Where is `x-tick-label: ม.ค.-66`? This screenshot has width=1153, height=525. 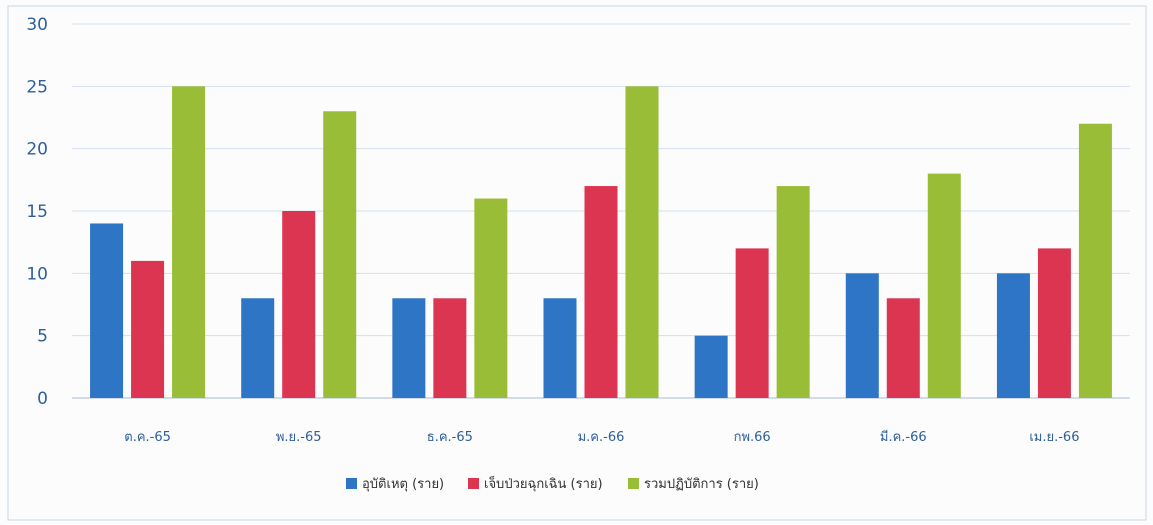
x-tick-label: ม.ค.-66 is located at coordinates (601, 437).